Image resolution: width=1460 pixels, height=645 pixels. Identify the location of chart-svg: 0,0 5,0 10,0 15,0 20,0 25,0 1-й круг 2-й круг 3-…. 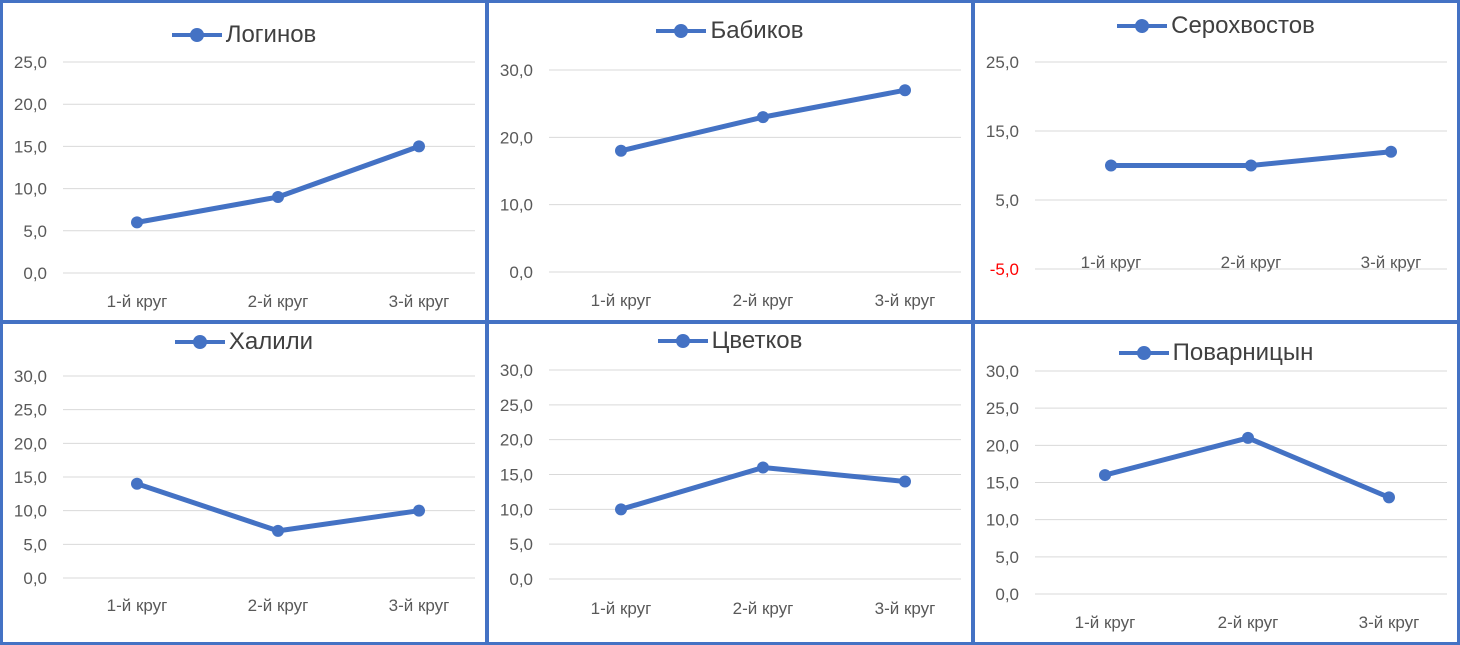
(244, 182).